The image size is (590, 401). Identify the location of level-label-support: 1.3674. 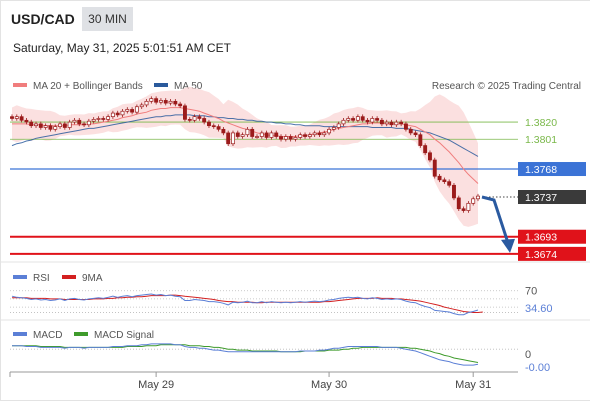
(541, 255).